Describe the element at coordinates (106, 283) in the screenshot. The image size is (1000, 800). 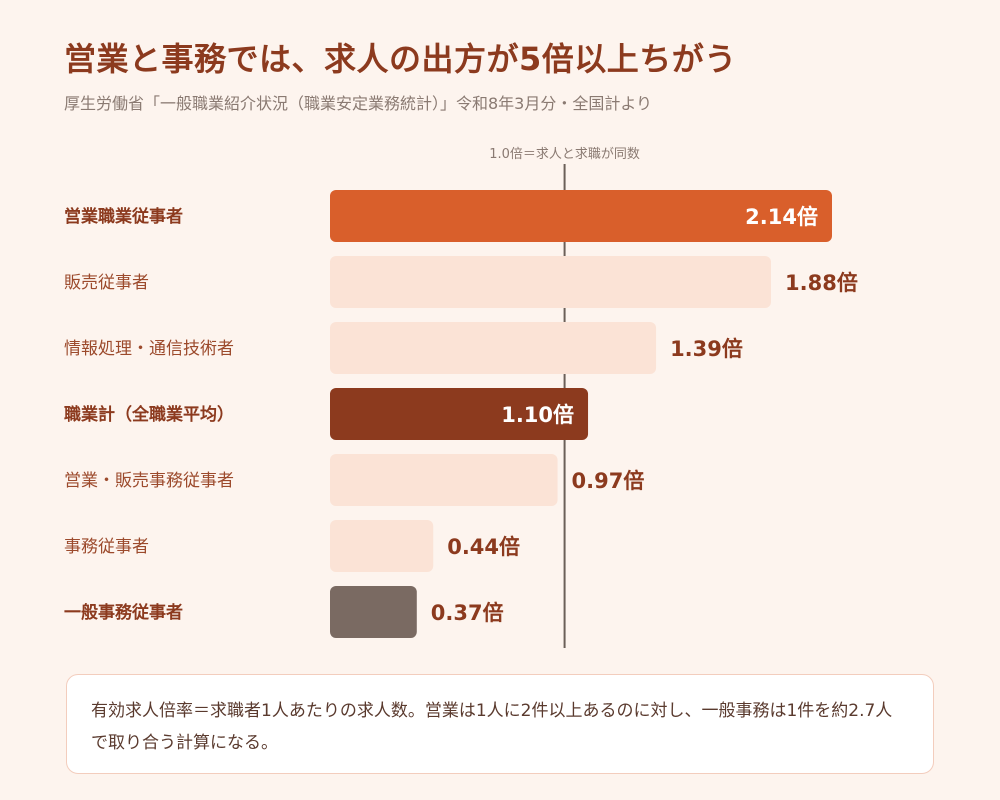
I see `category-label: 販売従事者` at that location.